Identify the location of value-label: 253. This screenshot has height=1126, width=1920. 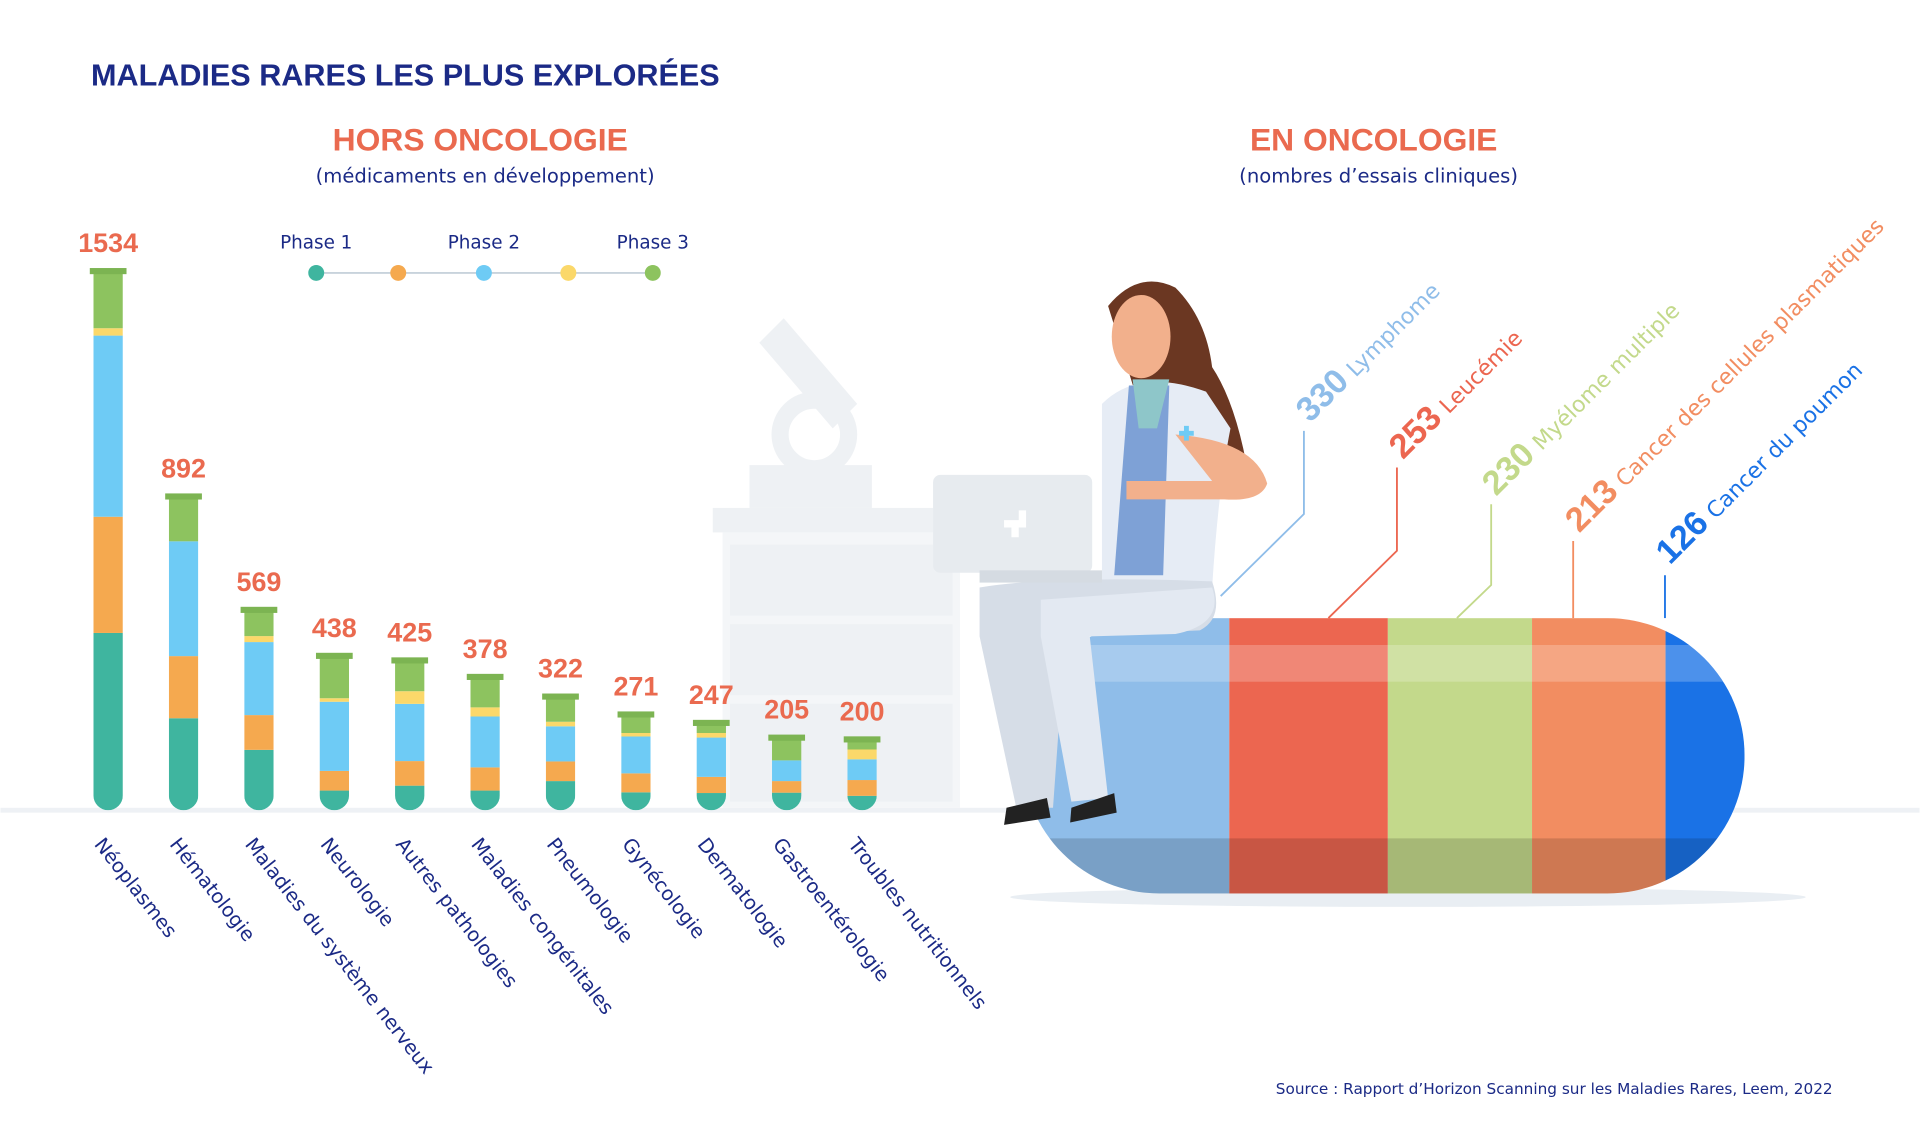
(1415, 432).